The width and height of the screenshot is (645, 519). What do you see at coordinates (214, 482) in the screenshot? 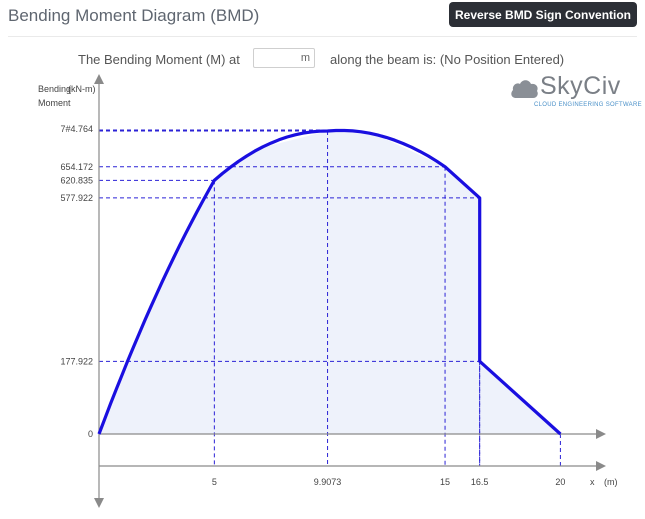
I see `x-tick-label: 5` at bounding box center [214, 482].